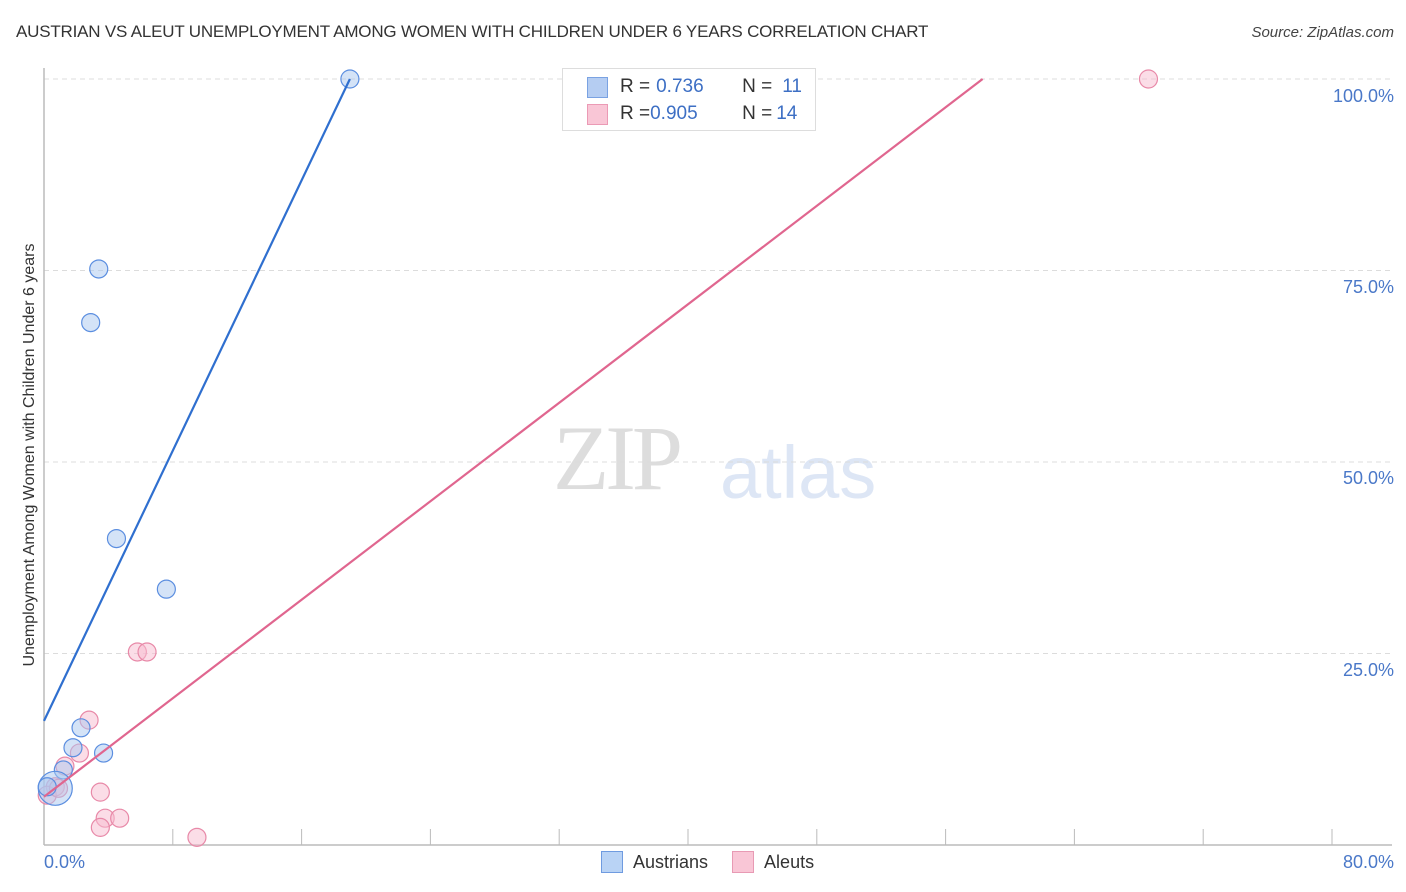  I want to click on r-value: 0.736, so click(680, 86).